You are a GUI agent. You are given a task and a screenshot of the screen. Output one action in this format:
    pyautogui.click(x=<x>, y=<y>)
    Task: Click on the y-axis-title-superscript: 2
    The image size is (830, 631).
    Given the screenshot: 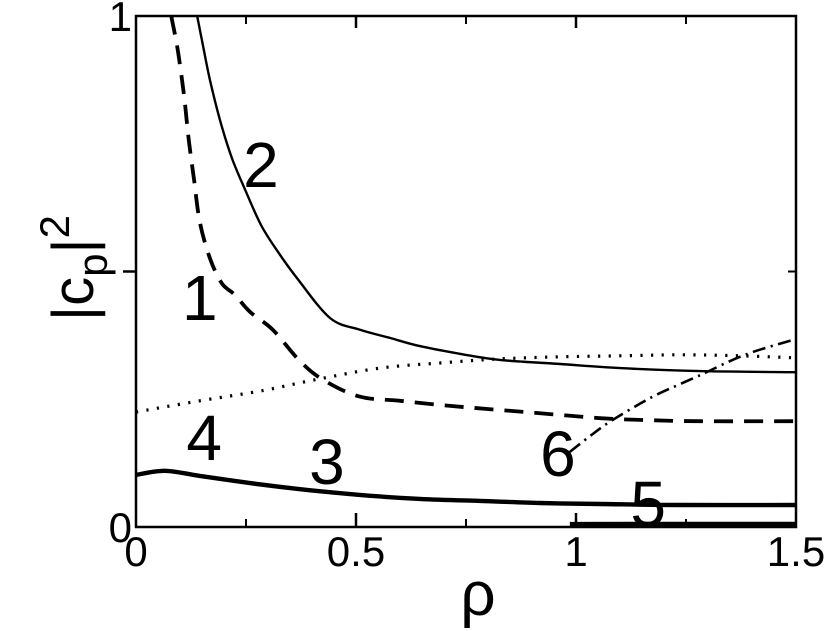 What is the action you would take?
    pyautogui.click(x=54, y=226)
    